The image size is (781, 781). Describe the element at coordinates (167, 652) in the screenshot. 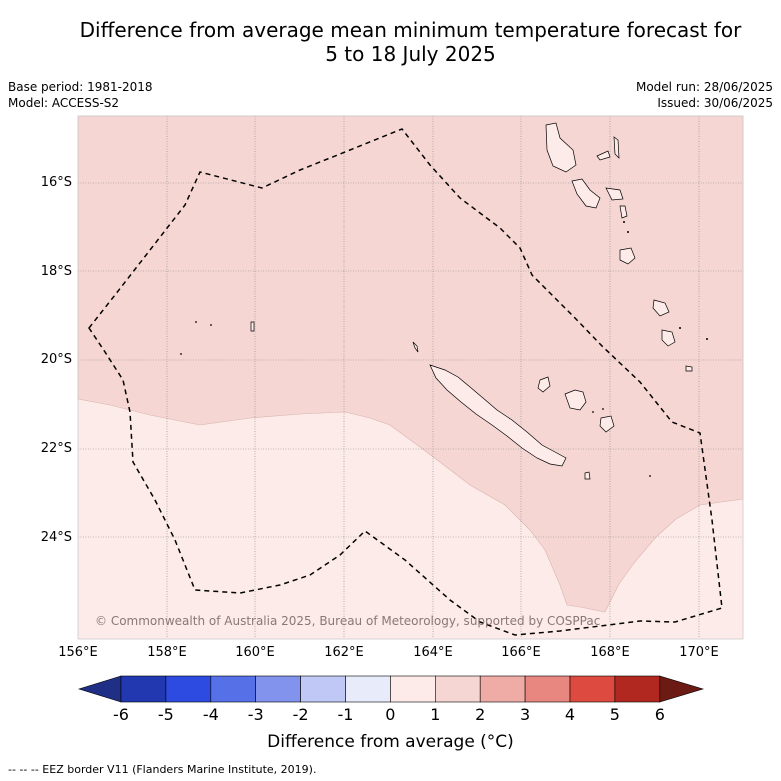

I see `lon-tick-158e: 158°E` at that location.